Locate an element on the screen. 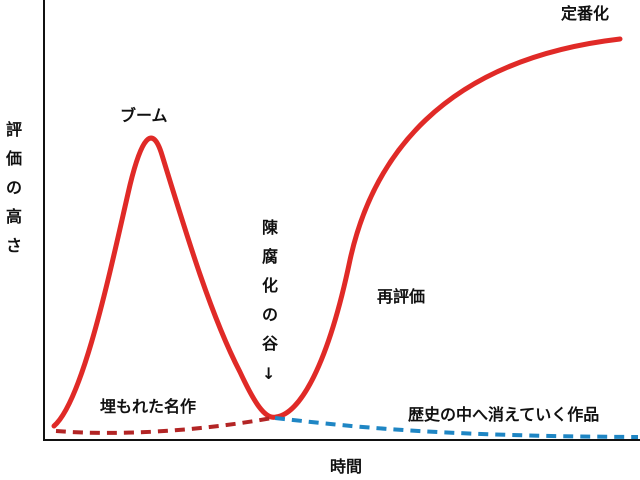 The height and width of the screenshot is (480, 640). buried-masterpiece-label: 埋もれた名作 is located at coordinates (148, 406).